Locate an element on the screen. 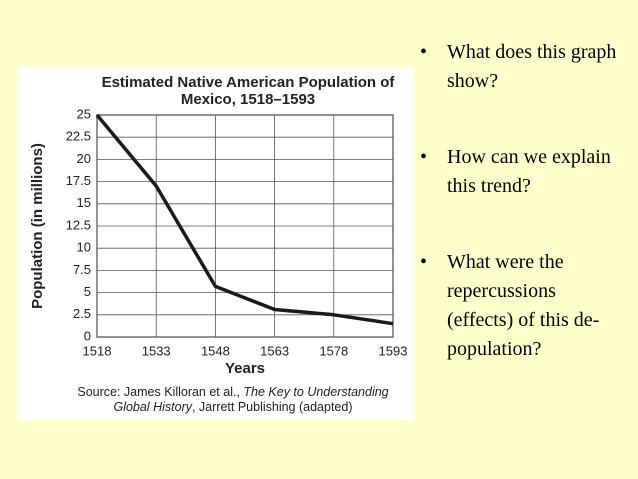 This screenshot has width=638, height=479. source-book: The Key to Understanding Global History is located at coordinates (251, 399).